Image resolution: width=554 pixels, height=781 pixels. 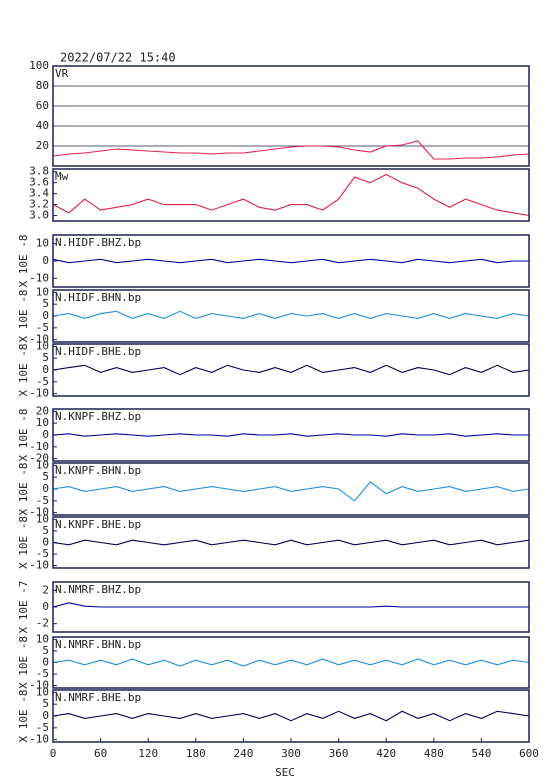 I want to click on x-axis-label: SEC, so click(x=285, y=772).